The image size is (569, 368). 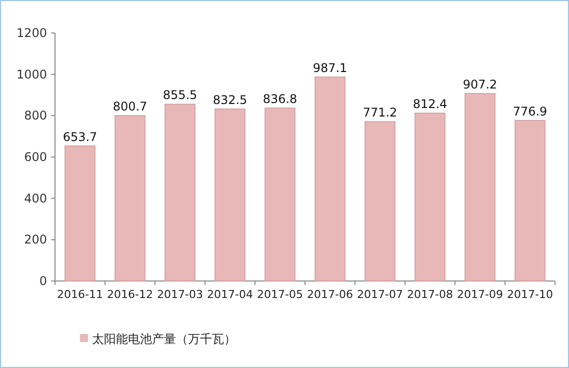 I want to click on x-tick-label: 2017-09, so click(x=480, y=294).